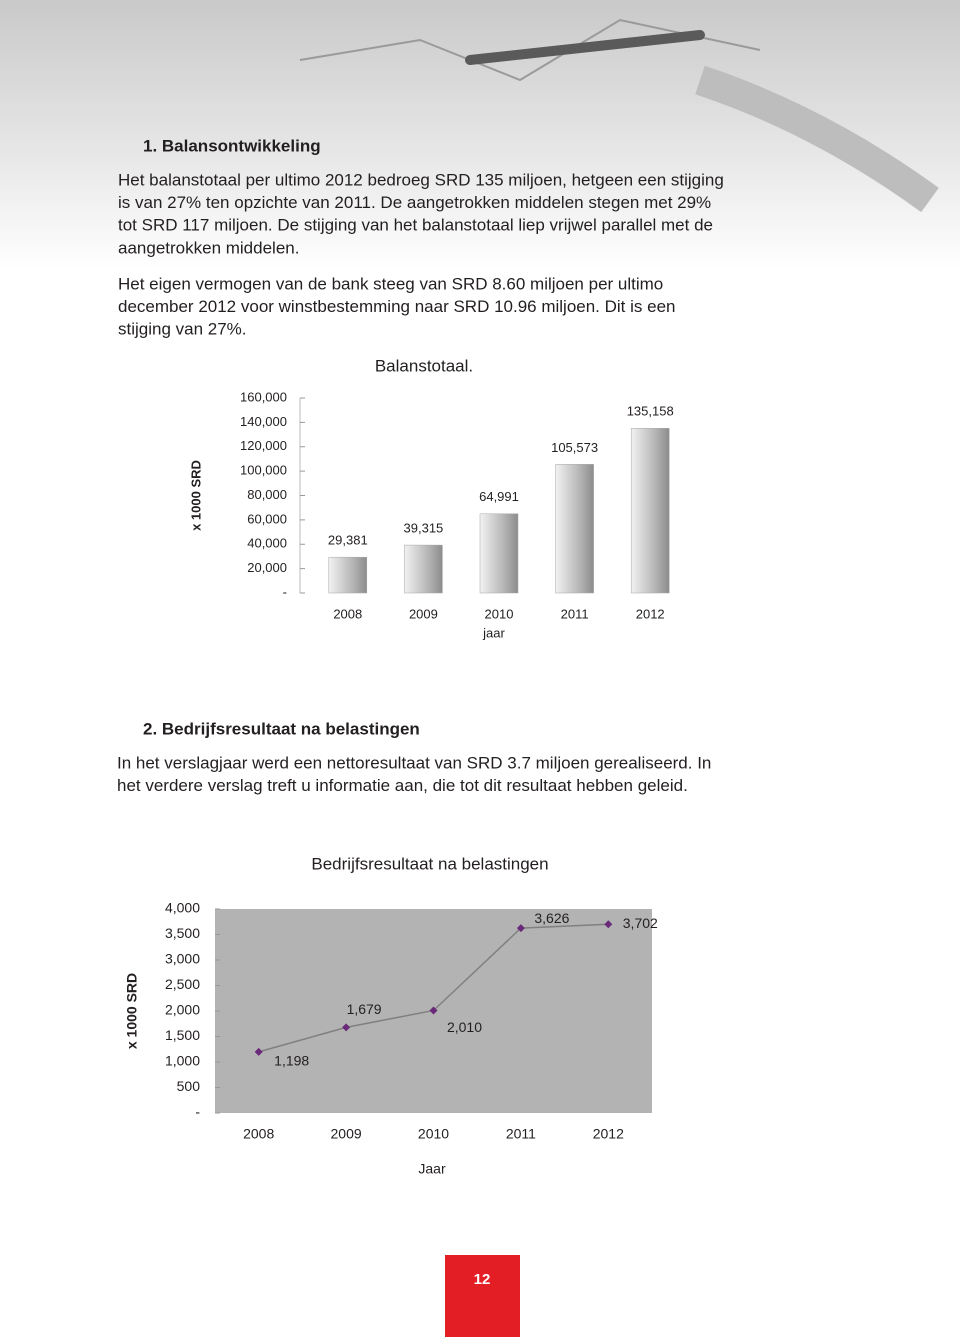  Describe the element at coordinates (263, 445) in the screenshot. I see `y-tick-label: 120,000` at that location.